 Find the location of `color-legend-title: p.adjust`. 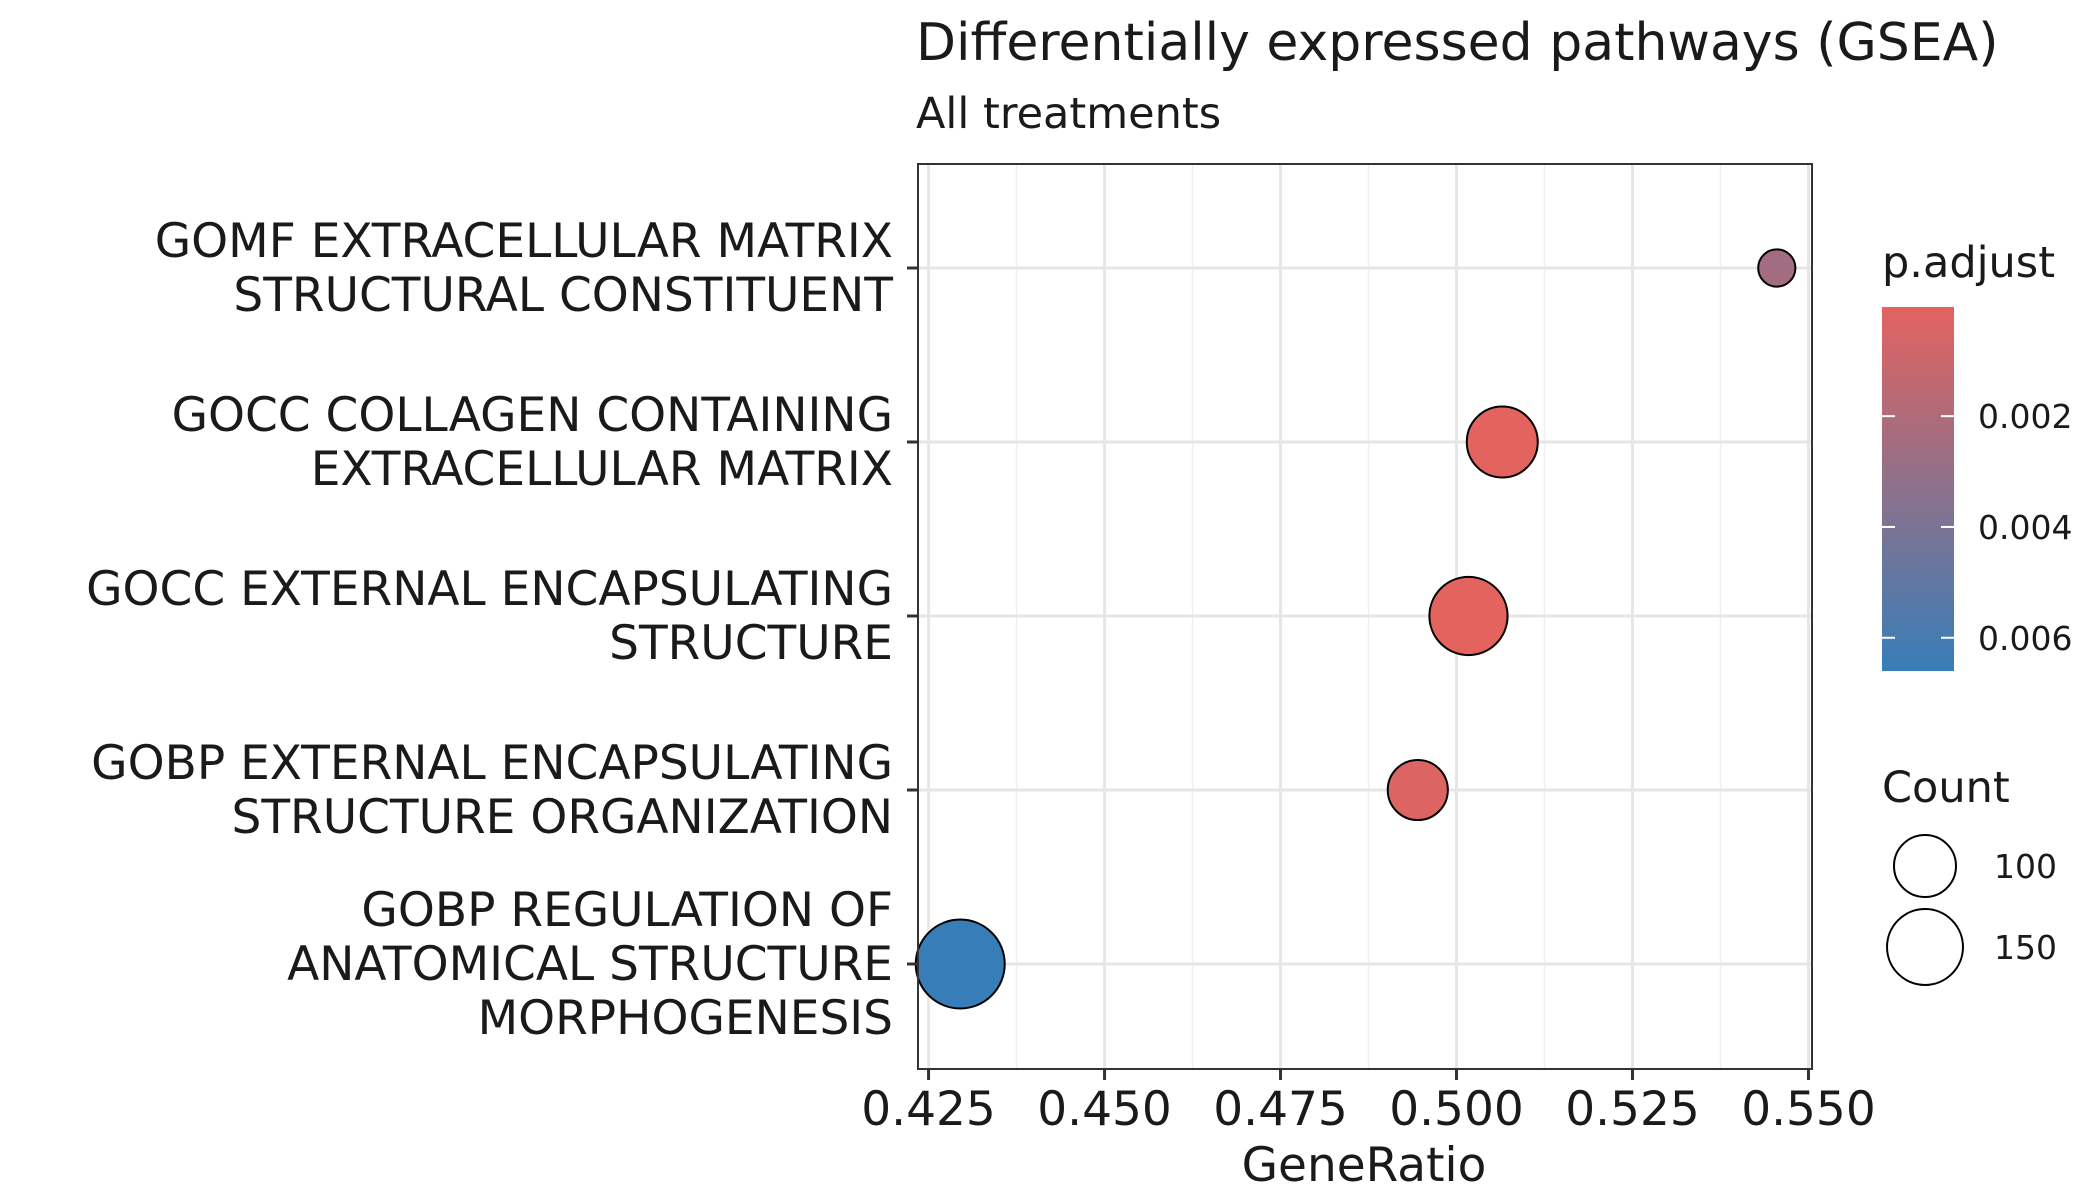

color-legend-title: p.adjust is located at coordinates (1968, 263).